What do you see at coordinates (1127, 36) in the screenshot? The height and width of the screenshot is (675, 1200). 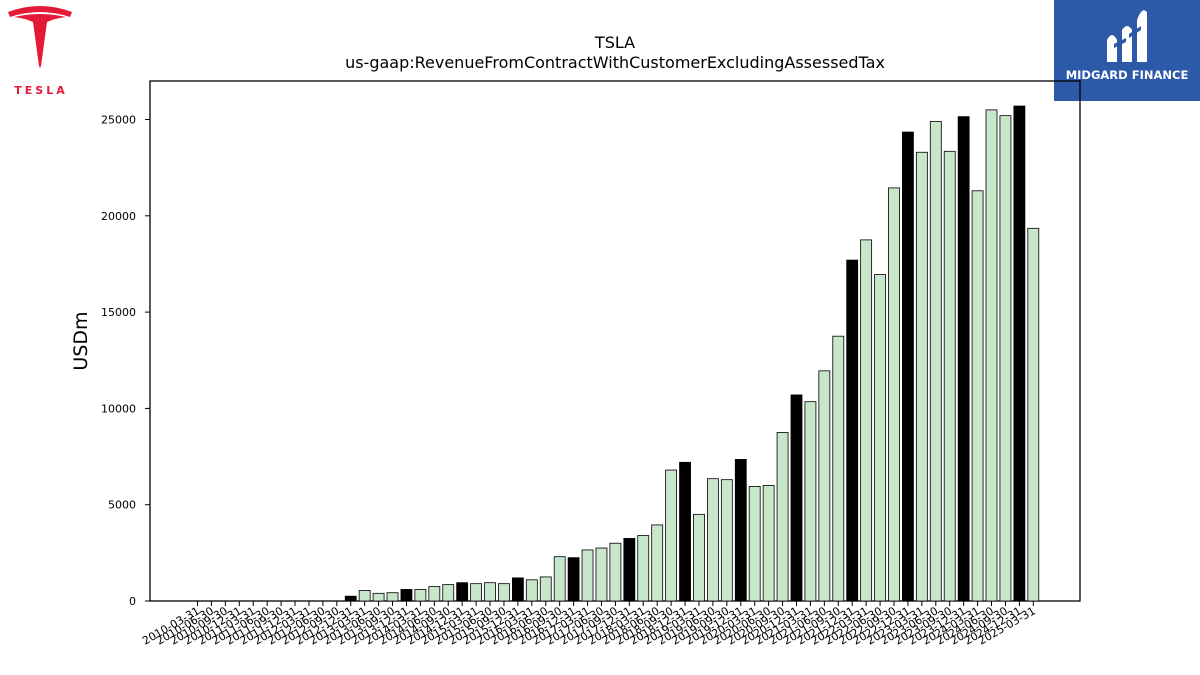 I see `midgard-m-icon` at bounding box center [1127, 36].